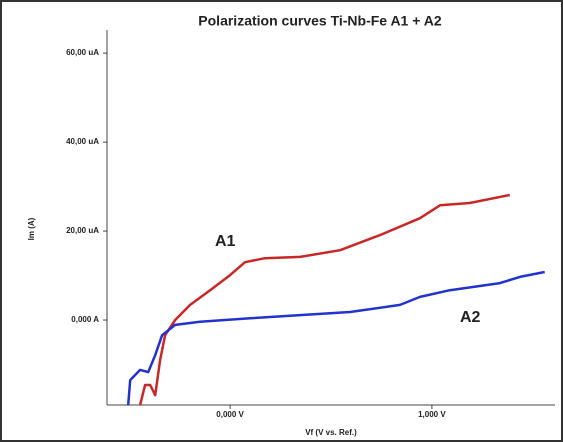 Image resolution: width=563 pixels, height=442 pixels. I want to click on y-tick-label: 0,000 A, so click(85, 319).